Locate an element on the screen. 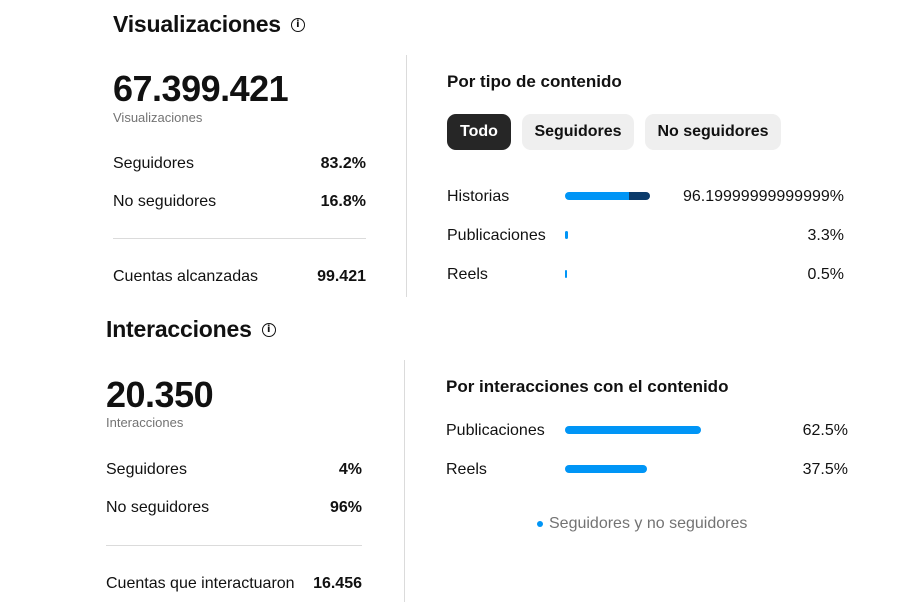 Image resolution: width=900 pixels, height=610 pixels. interactions-non-followers-value: 96% is located at coordinates (345, 507).